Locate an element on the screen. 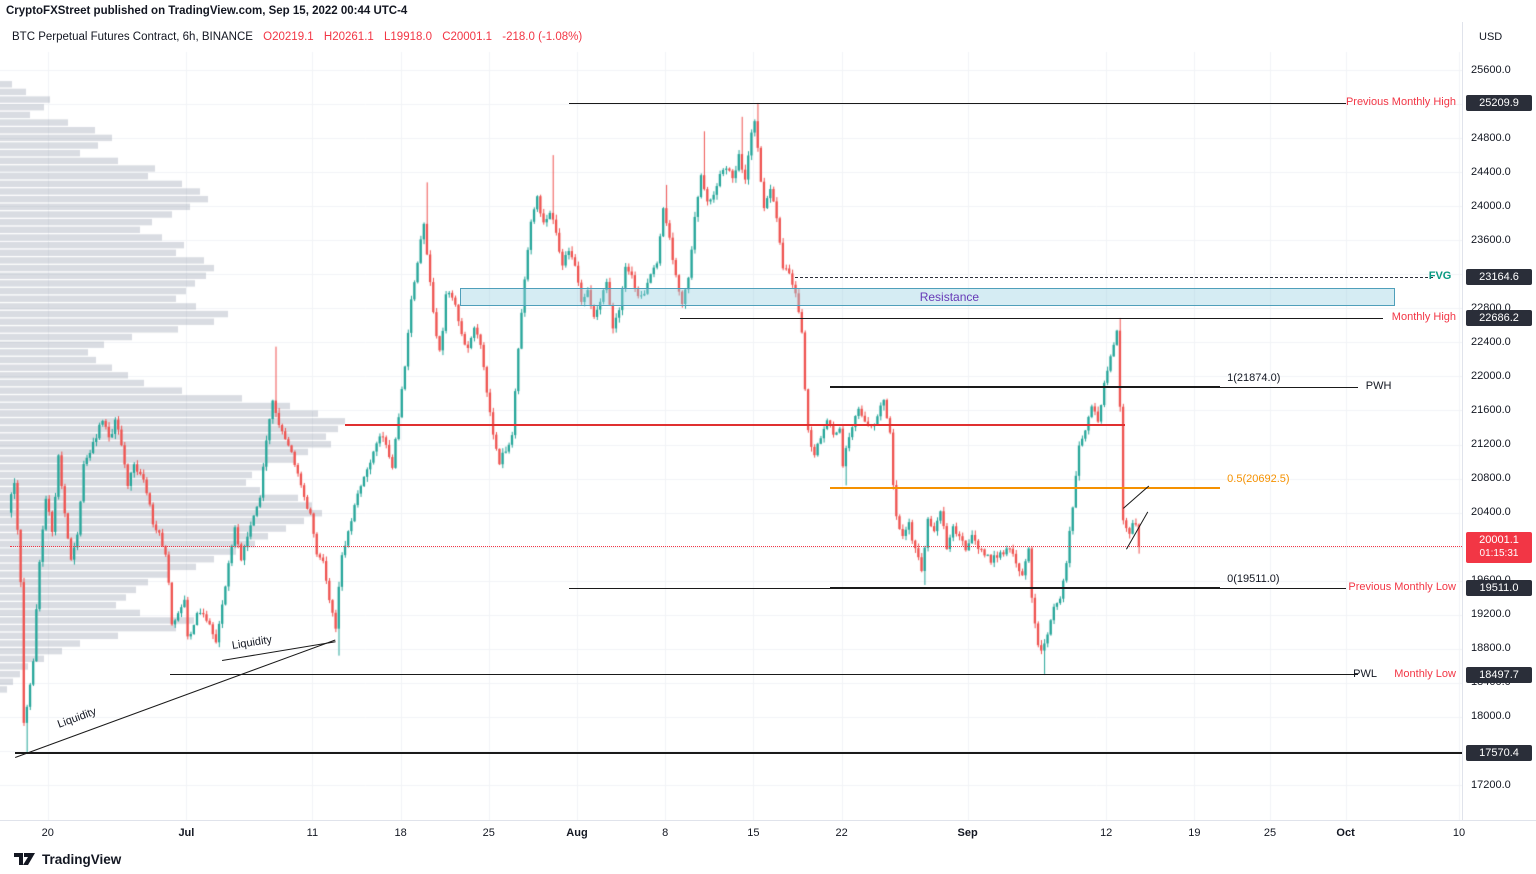 The width and height of the screenshot is (1536, 874). time-tick-label: 12 is located at coordinates (1106, 833).